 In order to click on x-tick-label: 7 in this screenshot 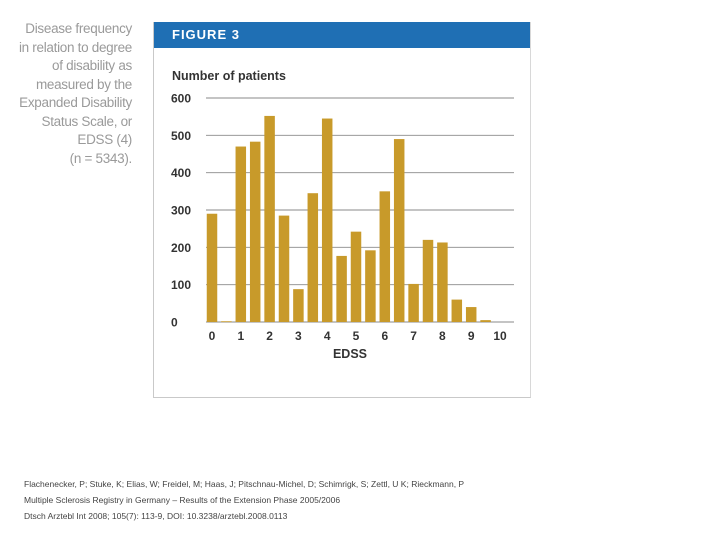, I will do `click(413, 336)`.